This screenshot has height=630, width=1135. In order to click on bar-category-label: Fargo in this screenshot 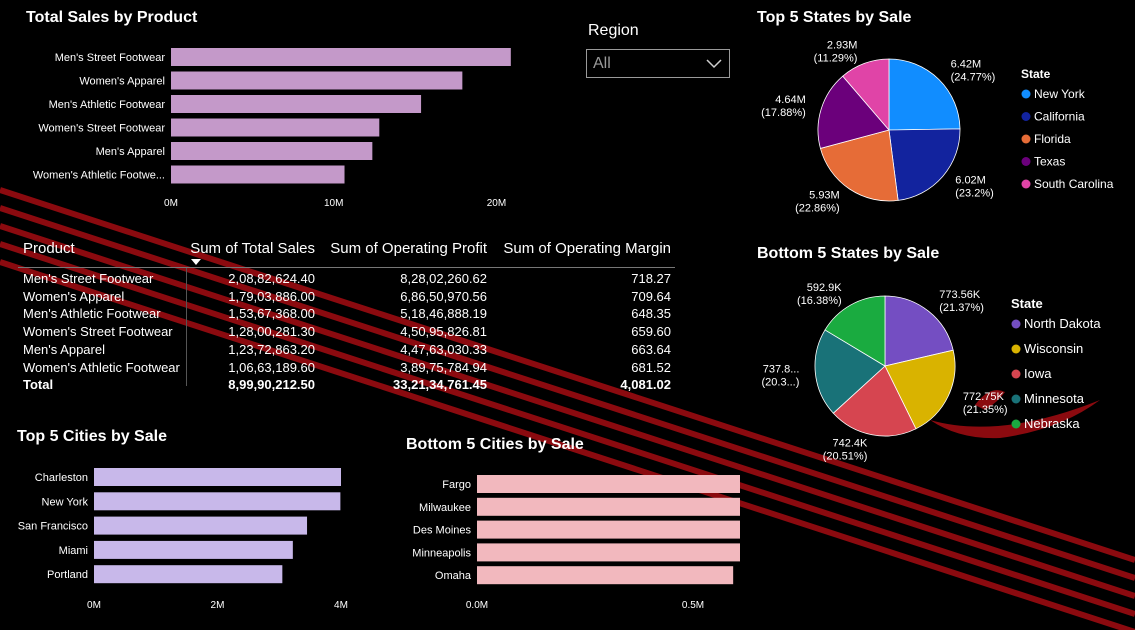, I will do `click(456, 485)`.